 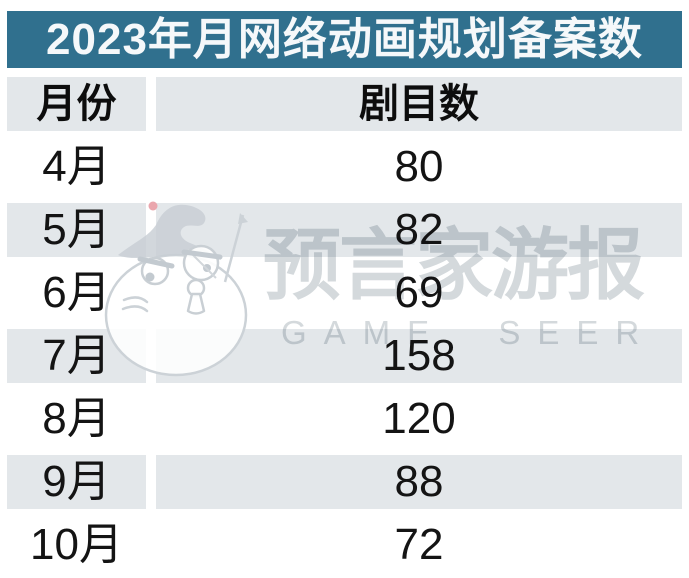 I want to click on count-cell: 69, so click(x=419, y=292).